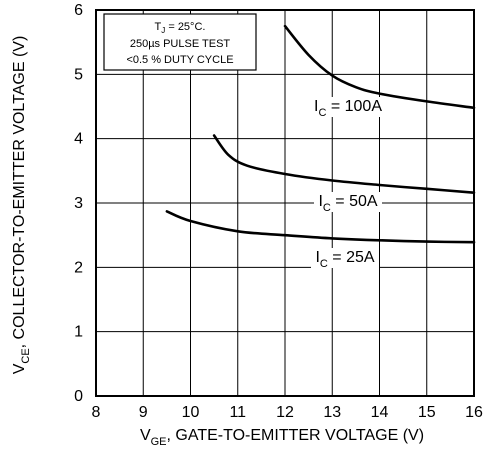  What do you see at coordinates (21, 205) in the screenshot?
I see `y-axis-title: VCE, COLLECTOR-TO-EMITTER VOLTAGE (V)` at bounding box center [21, 205].